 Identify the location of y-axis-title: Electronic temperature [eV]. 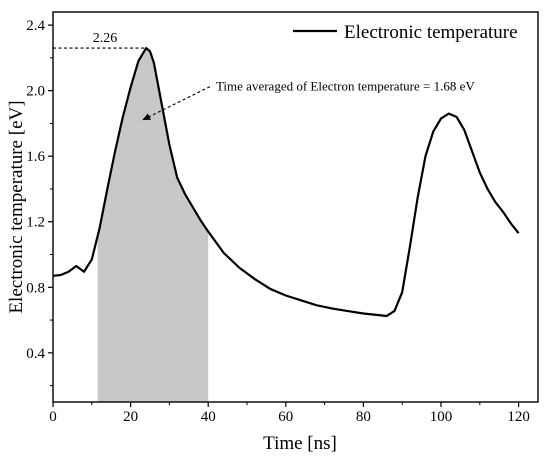
(16, 206).